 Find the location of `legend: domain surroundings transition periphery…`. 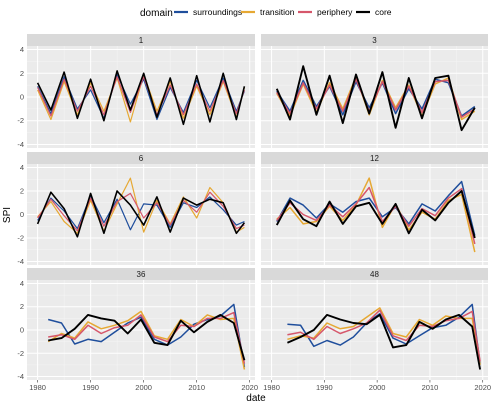

legend: domain surroundings transition periphery… is located at coordinates (266, 13).